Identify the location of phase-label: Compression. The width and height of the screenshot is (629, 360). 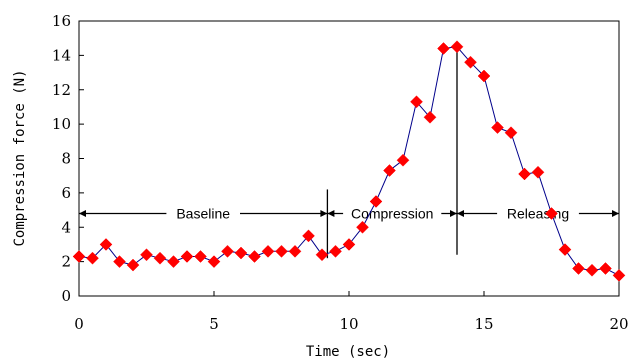
(392, 214).